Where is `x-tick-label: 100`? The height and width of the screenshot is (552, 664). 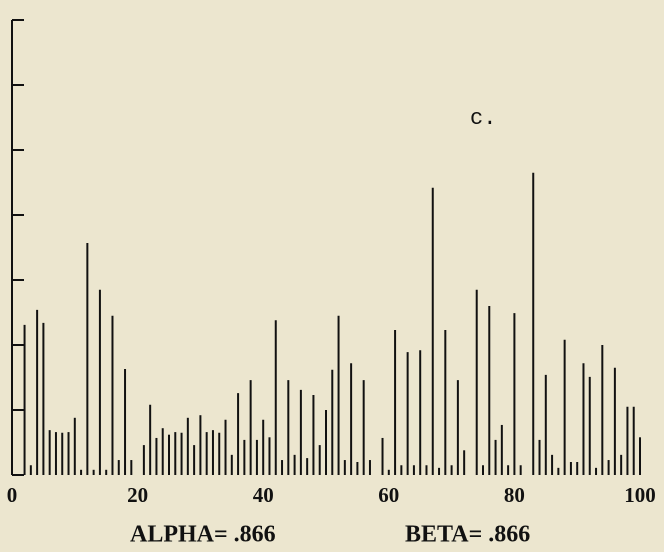
x-tick-label: 100 is located at coordinates (640, 495).